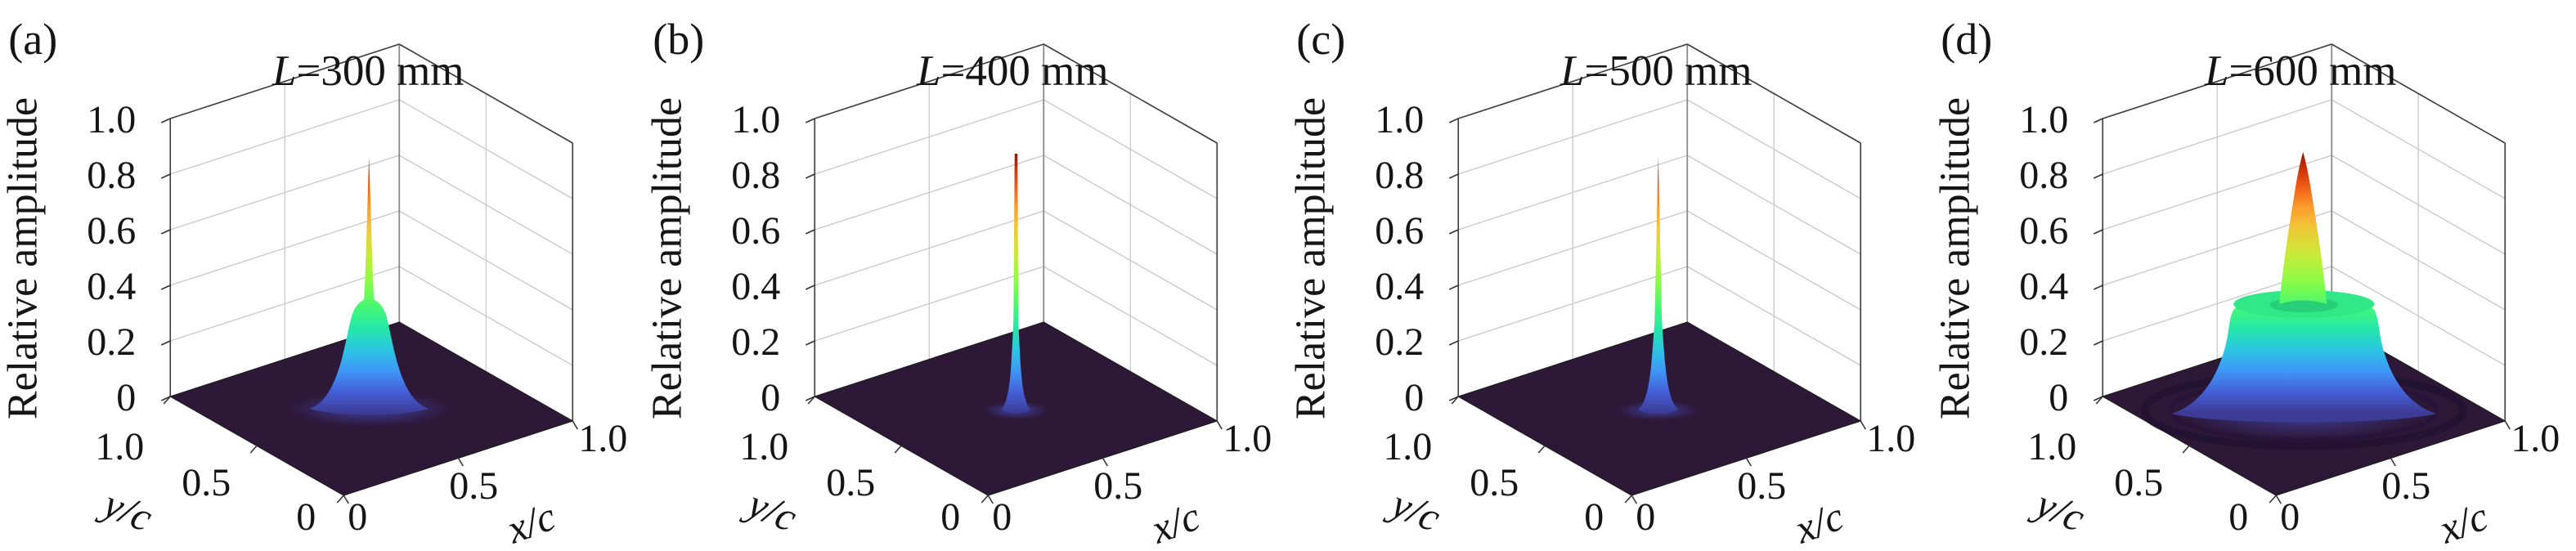 Image resolution: width=2576 pixels, height=551 pixels. What do you see at coordinates (2312, 71) in the screenshot?
I see `title-value: =600 mm` at bounding box center [2312, 71].